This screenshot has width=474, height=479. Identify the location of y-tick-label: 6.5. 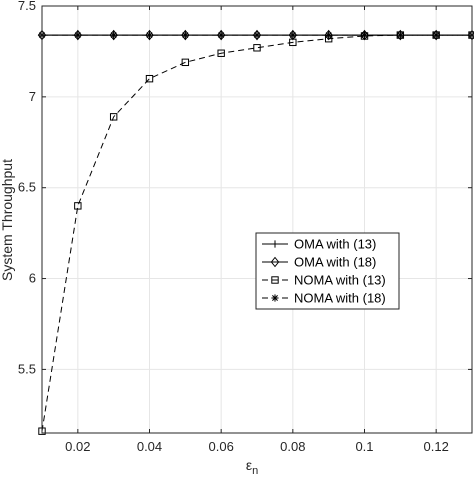
(27, 187).